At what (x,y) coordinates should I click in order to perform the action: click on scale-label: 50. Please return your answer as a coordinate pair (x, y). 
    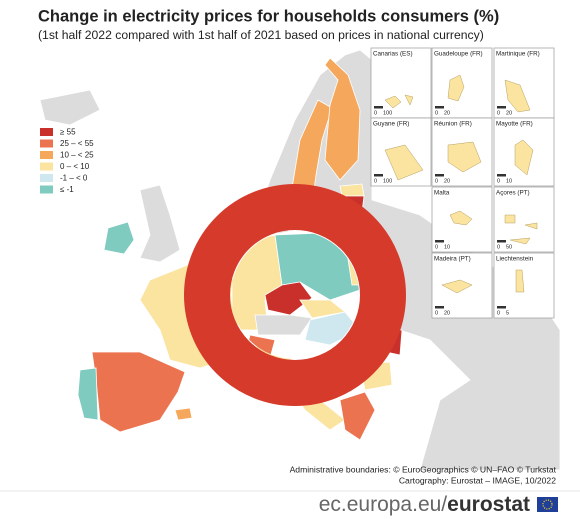
    Looking at the image, I should click on (509, 247).